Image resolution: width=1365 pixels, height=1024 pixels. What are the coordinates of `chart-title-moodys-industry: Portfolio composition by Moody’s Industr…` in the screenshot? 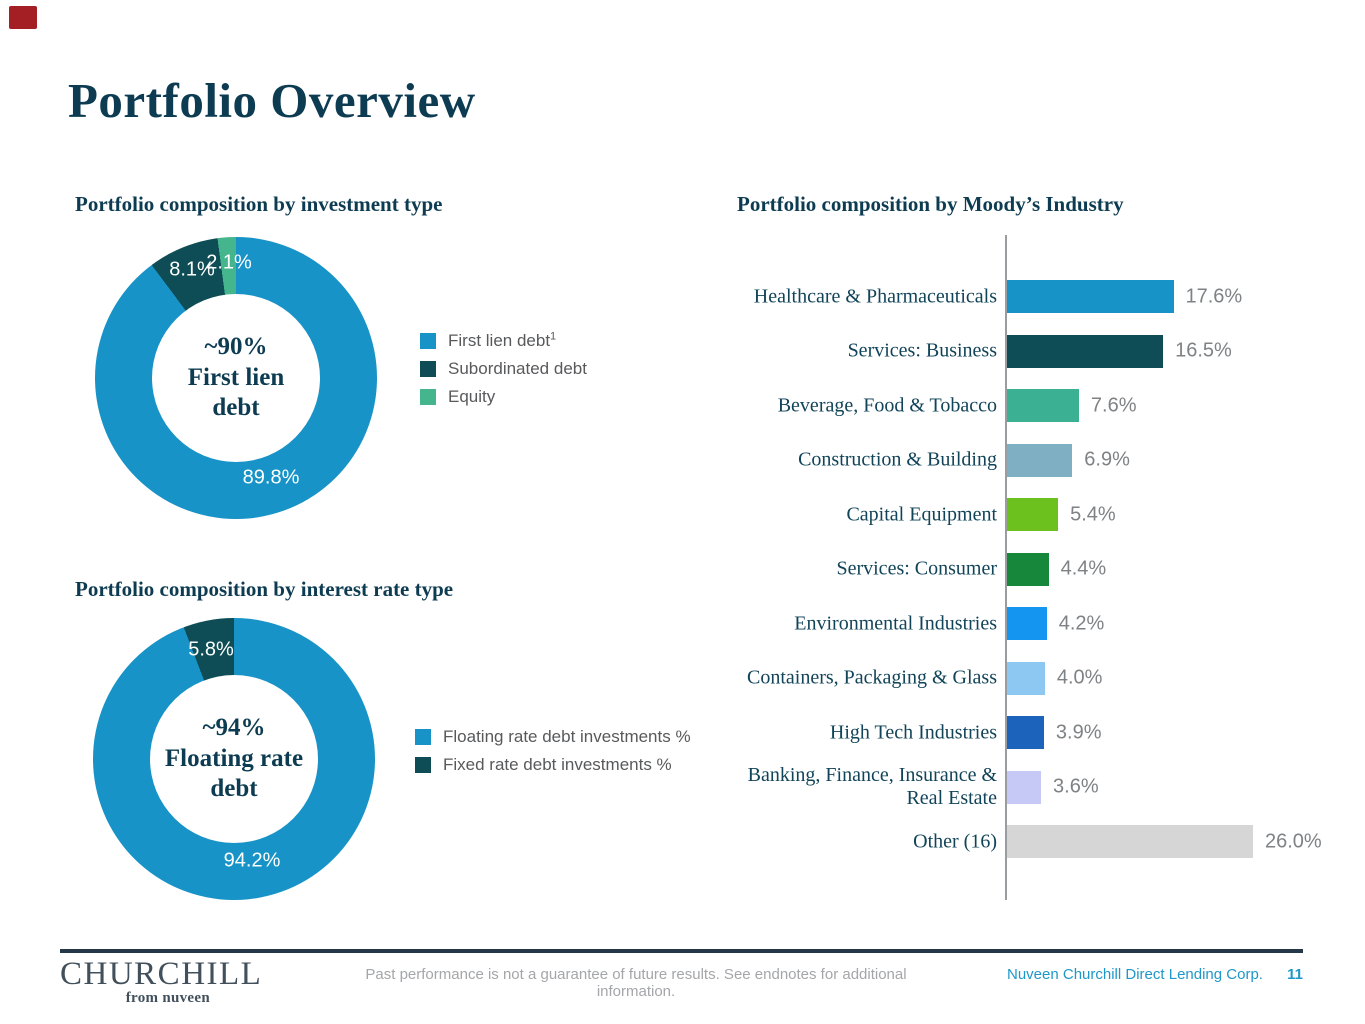 It's located at (930, 204).